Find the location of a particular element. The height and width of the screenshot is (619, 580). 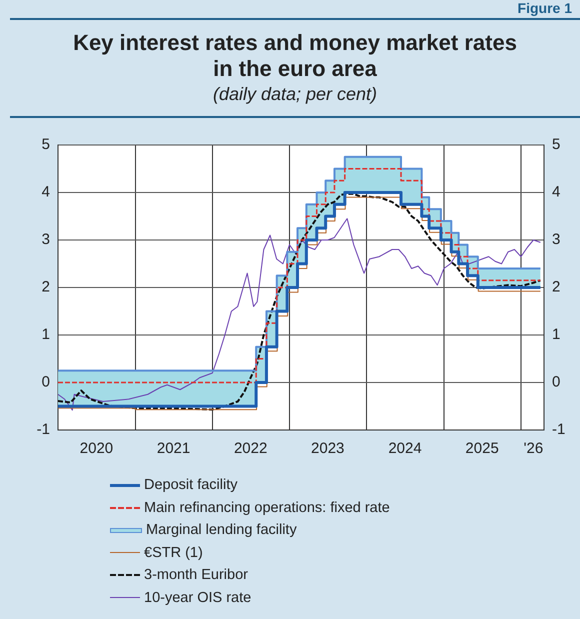

y2-tick-label: 1 is located at coordinates (556, 335).